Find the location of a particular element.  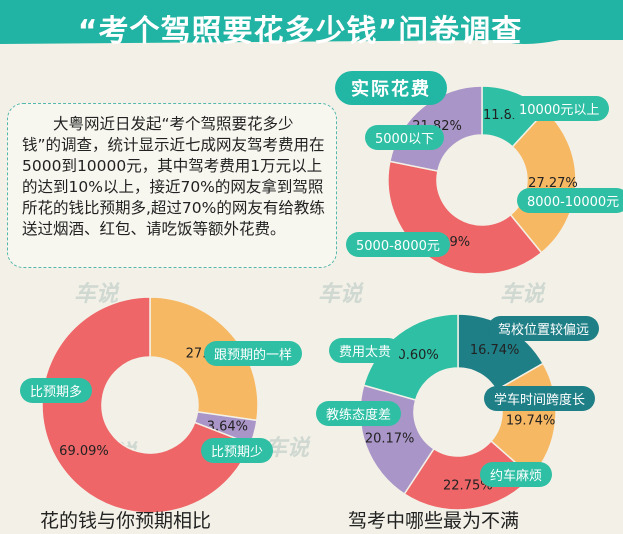

slice-value-label: 22.75% is located at coordinates (468, 485).